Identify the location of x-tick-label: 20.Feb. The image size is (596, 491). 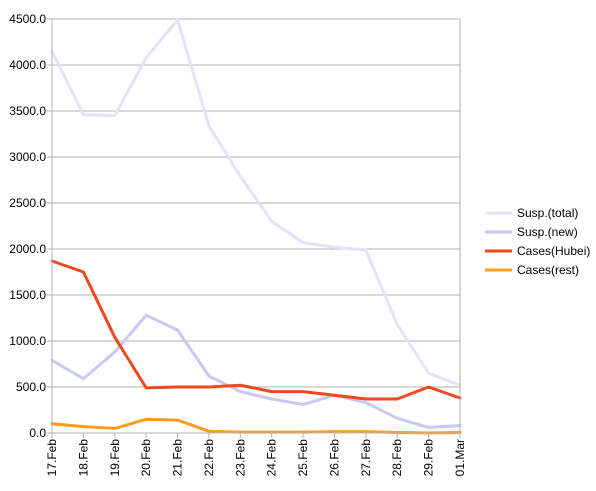
(146, 458).